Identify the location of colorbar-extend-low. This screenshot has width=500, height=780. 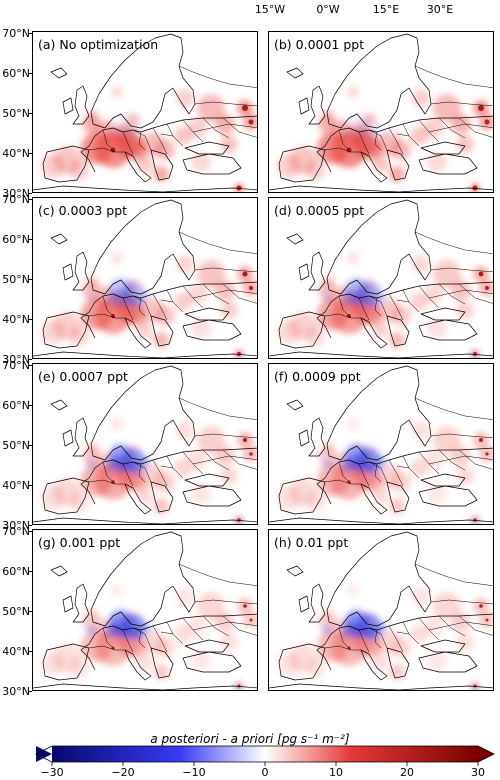
(44, 754).